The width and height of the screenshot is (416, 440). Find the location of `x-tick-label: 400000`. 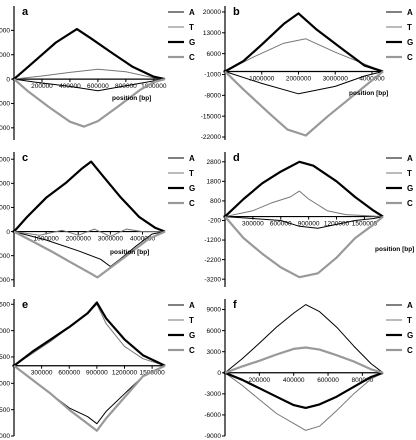

x-tick-label: 400000 is located at coordinates (294, 380).